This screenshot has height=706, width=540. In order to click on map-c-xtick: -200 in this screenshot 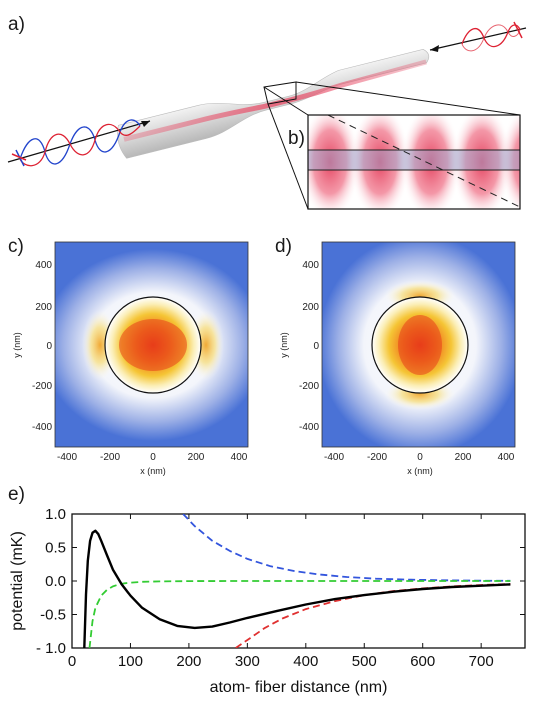, I will do `click(110, 457)`.